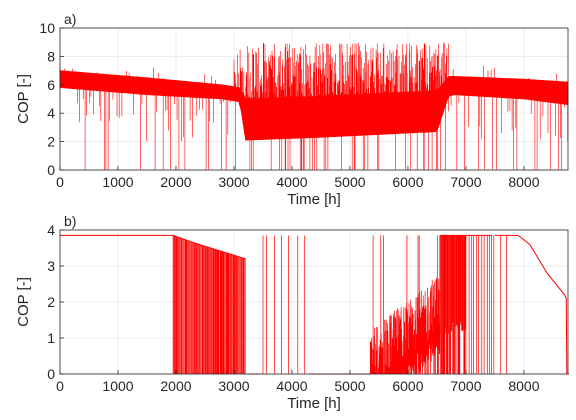 The width and height of the screenshot is (576, 420). Describe the element at coordinates (117, 386) in the screenshot. I see `b-xtick-label: 1000` at that location.